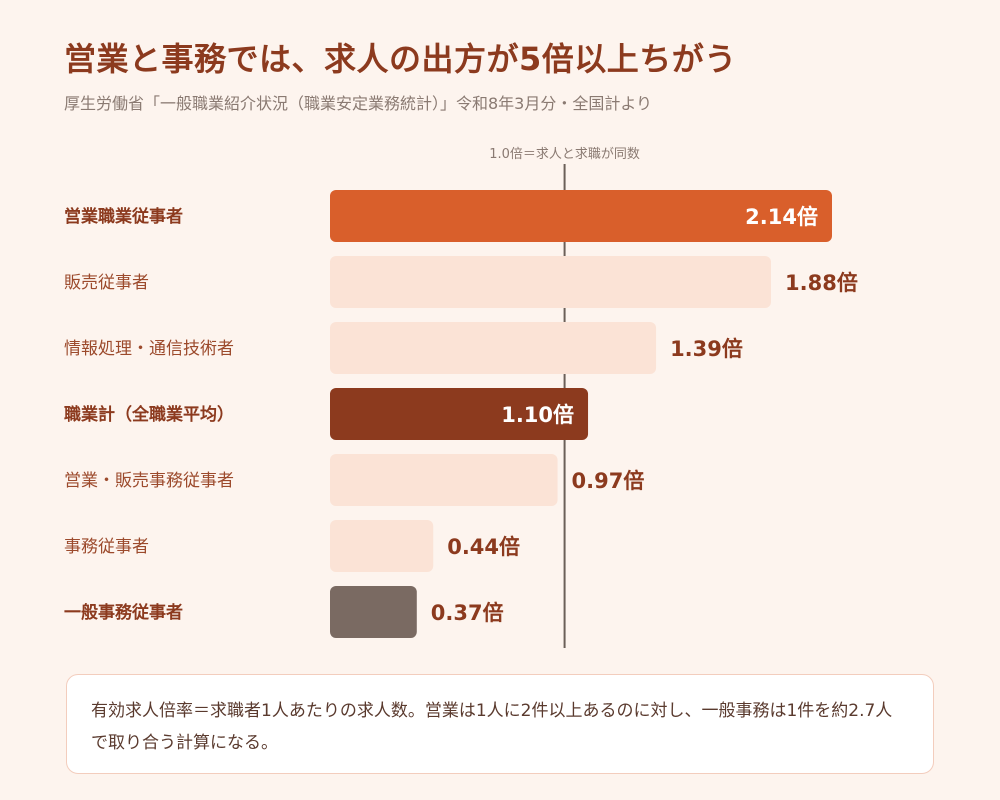 This screenshot has height=800, width=1000. What do you see at coordinates (149, 349) in the screenshot?
I see `category-label: 情報処理・通信技術者` at bounding box center [149, 349].